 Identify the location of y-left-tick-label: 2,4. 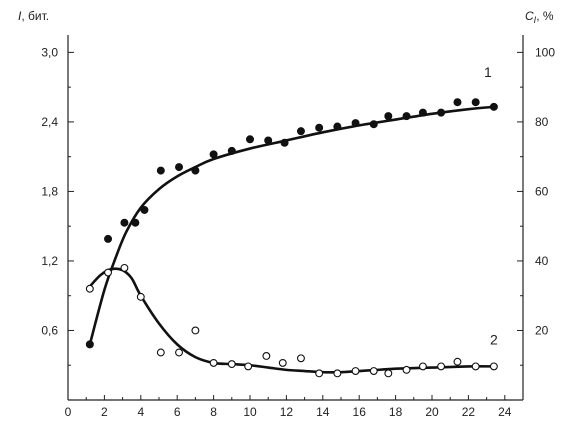
(49, 122).